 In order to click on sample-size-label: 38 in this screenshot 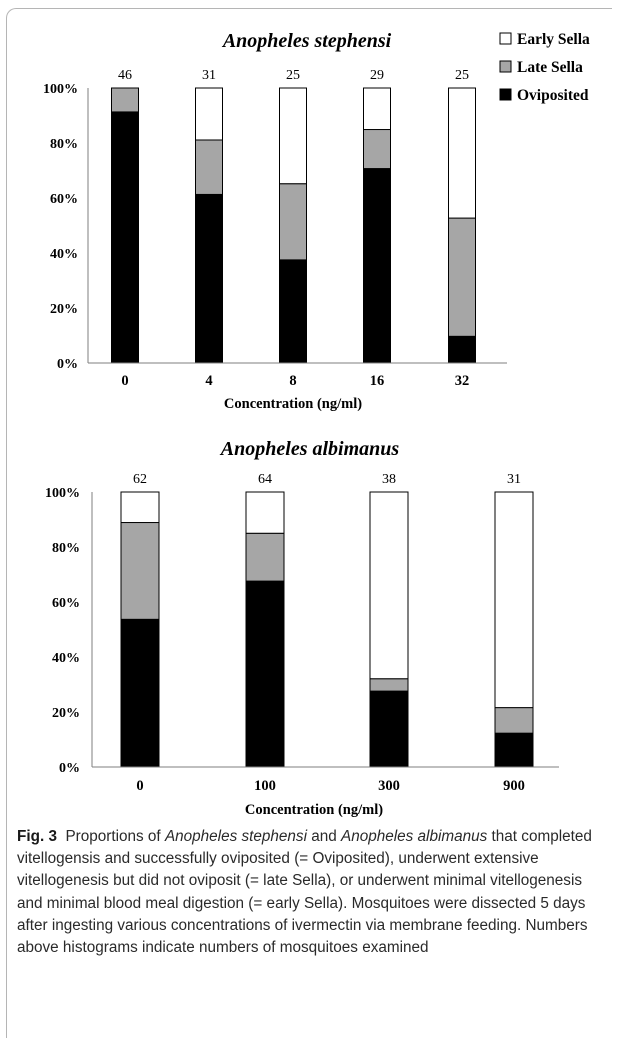, I will do `click(389, 479)`.